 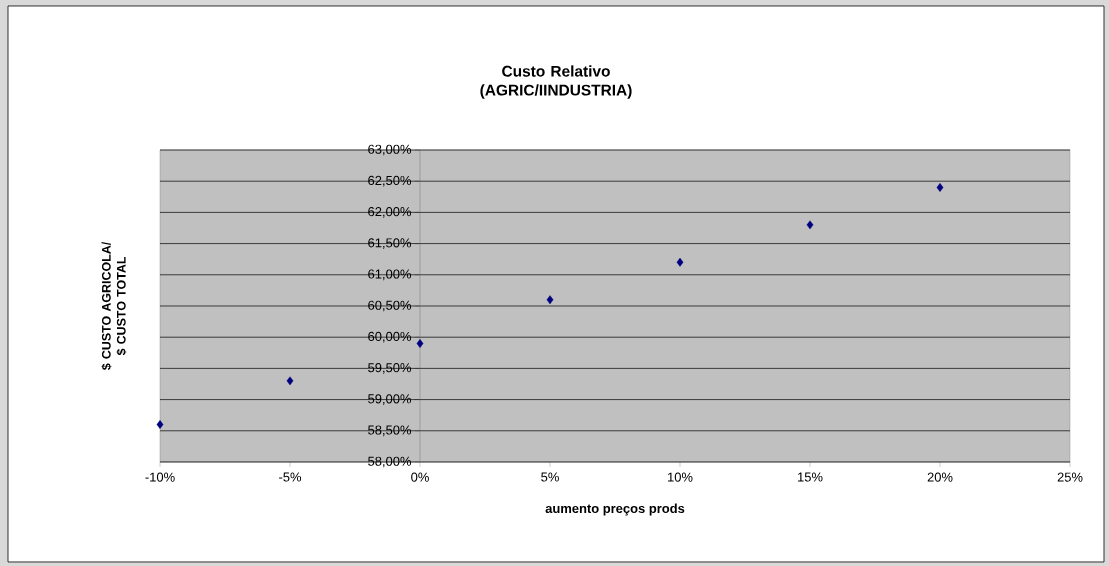 What do you see at coordinates (810, 477) in the screenshot?
I see `x-tick-label: 15%` at bounding box center [810, 477].